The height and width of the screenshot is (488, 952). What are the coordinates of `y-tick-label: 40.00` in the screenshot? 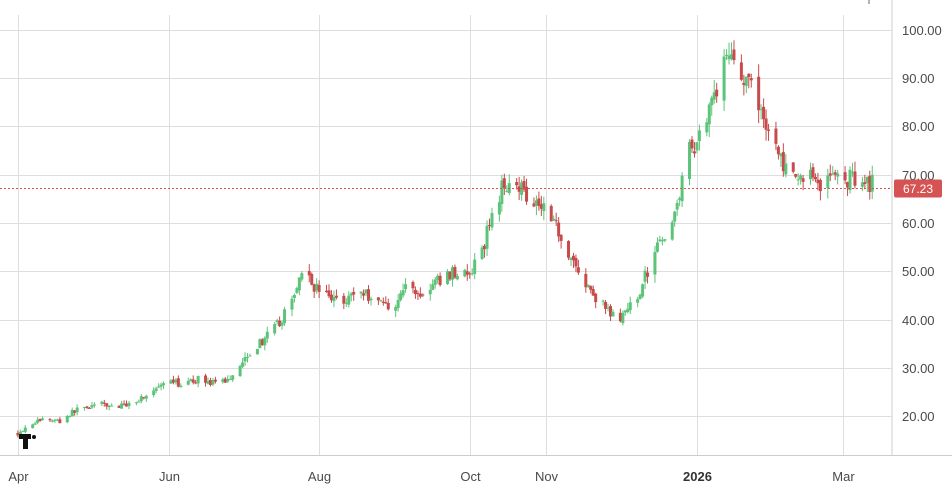 It's located at (918, 320).